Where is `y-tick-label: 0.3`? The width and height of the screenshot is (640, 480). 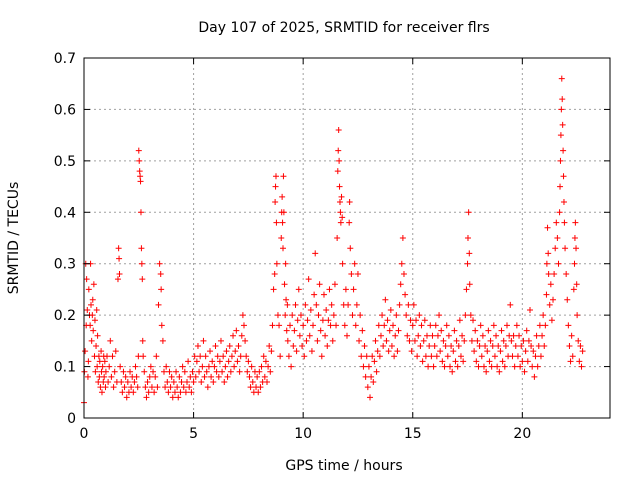
y-tick-label: 0.3 is located at coordinates (65, 265).